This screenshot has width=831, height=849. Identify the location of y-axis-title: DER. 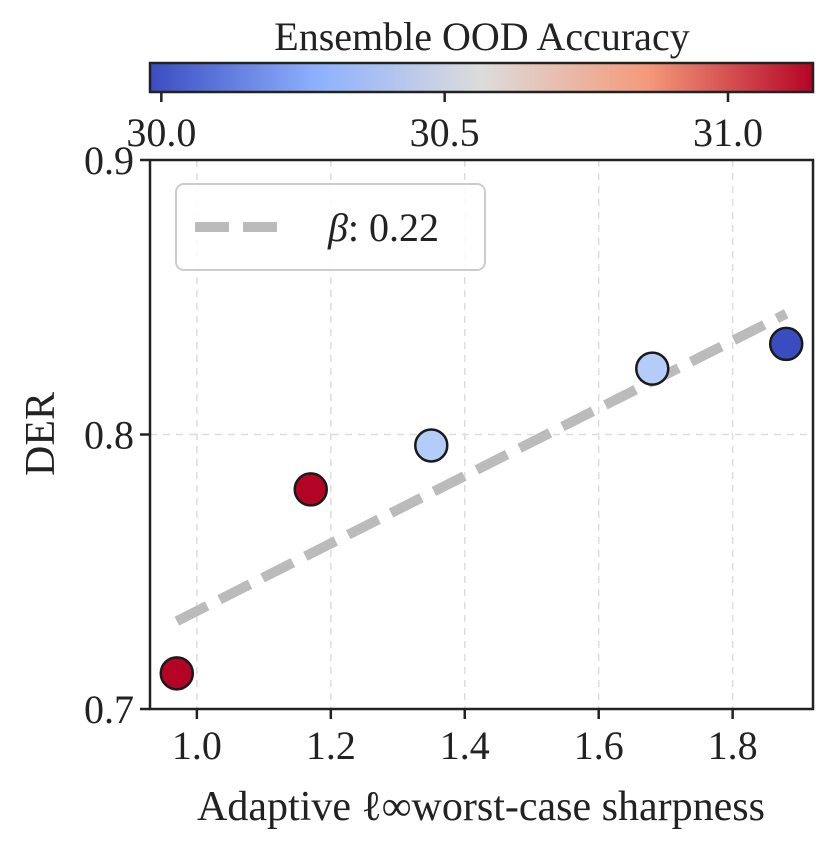
(41, 434).